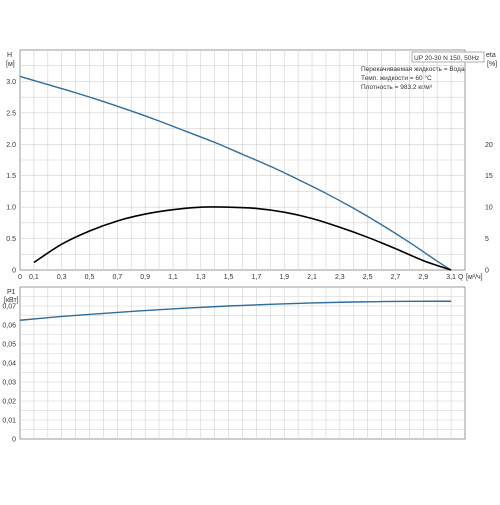 This screenshot has width=500, height=505. Describe the element at coordinates (9, 307) in the screenshot. I see `p1-tick-label: 0,07` at that location.